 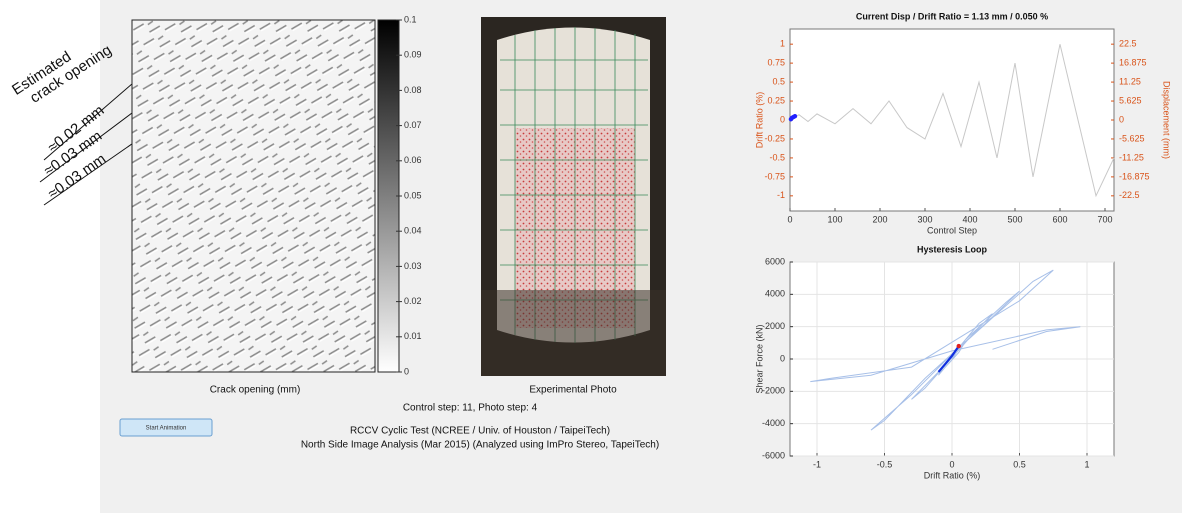 What do you see at coordinates (834, 219) in the screenshot?
I see `x-tick-label: 100` at bounding box center [834, 219].